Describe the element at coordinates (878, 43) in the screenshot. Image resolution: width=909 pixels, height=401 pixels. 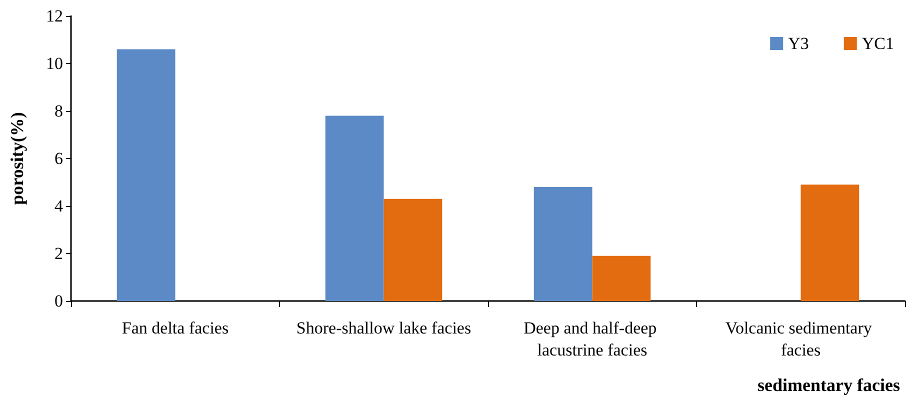
I see `legend-label: YC1` at that location.